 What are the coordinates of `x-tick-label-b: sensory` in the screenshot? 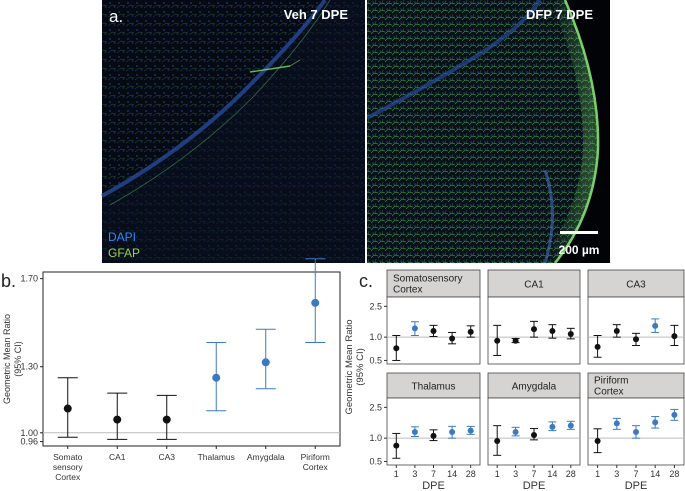 It's located at (68, 467).